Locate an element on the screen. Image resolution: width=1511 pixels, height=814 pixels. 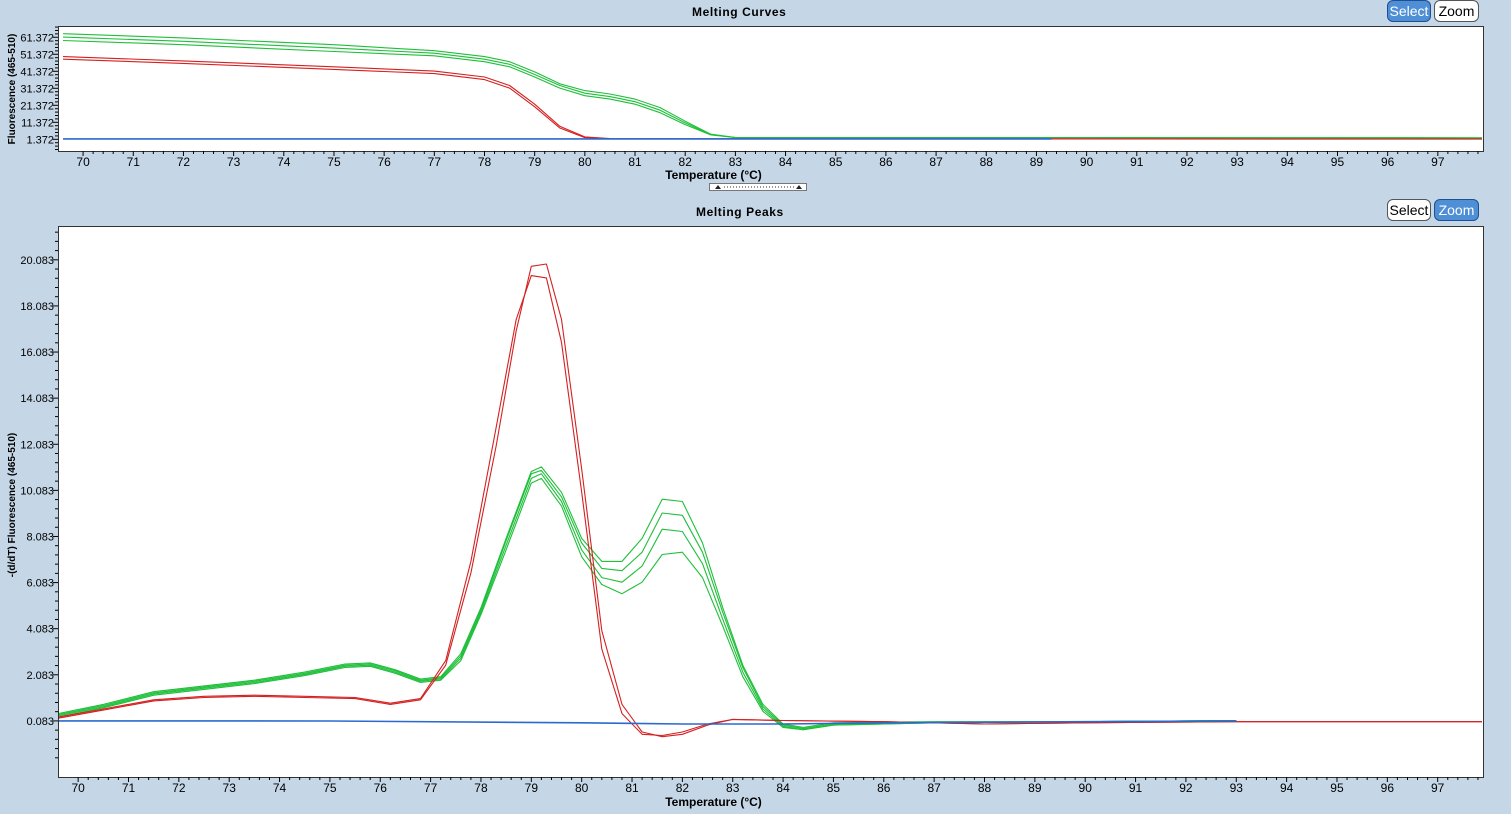
peaks-x-tick-label: 73 is located at coordinates (230, 788).